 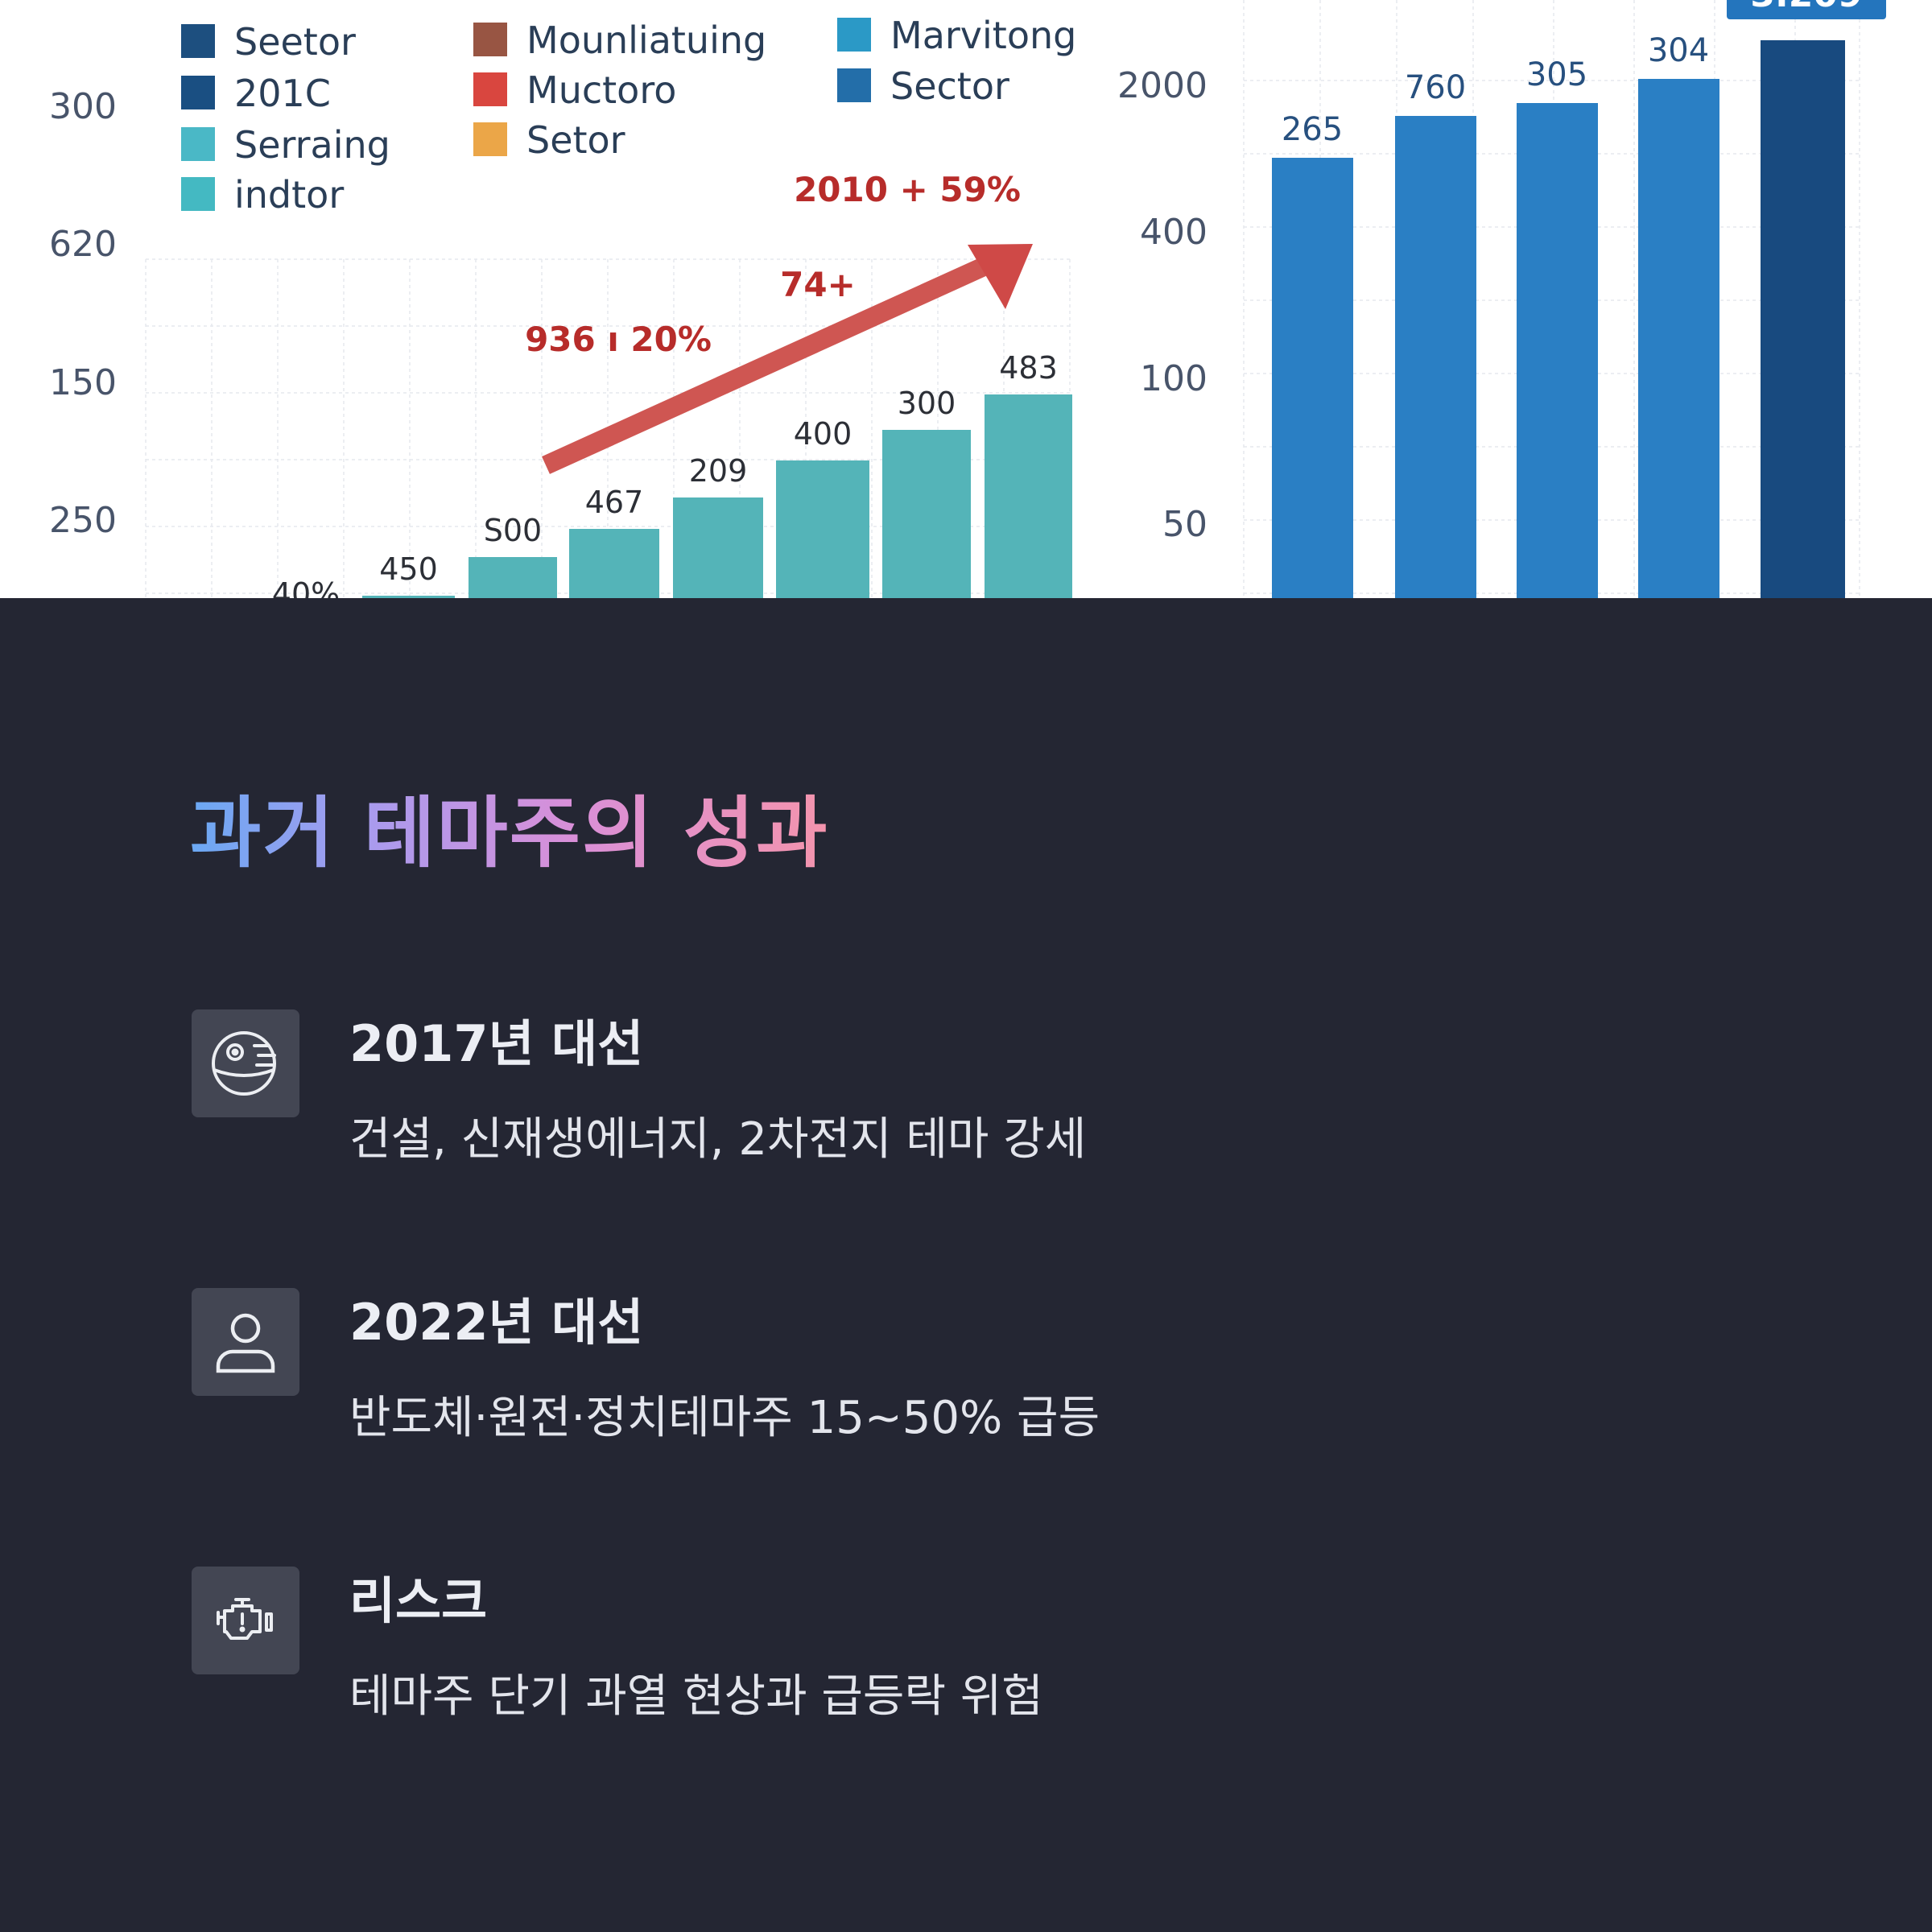 I want to click on bar-value-label: 304, so click(x=1678, y=50).